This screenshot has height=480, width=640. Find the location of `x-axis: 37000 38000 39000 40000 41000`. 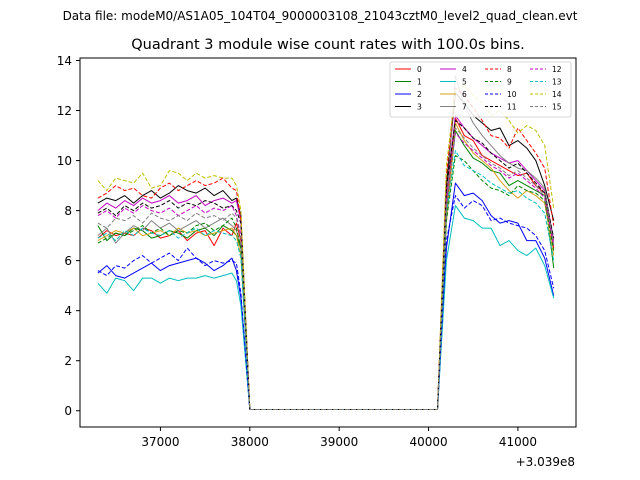

x-axis: 37000 38000 39000 40000 41000 is located at coordinates (339, 438).